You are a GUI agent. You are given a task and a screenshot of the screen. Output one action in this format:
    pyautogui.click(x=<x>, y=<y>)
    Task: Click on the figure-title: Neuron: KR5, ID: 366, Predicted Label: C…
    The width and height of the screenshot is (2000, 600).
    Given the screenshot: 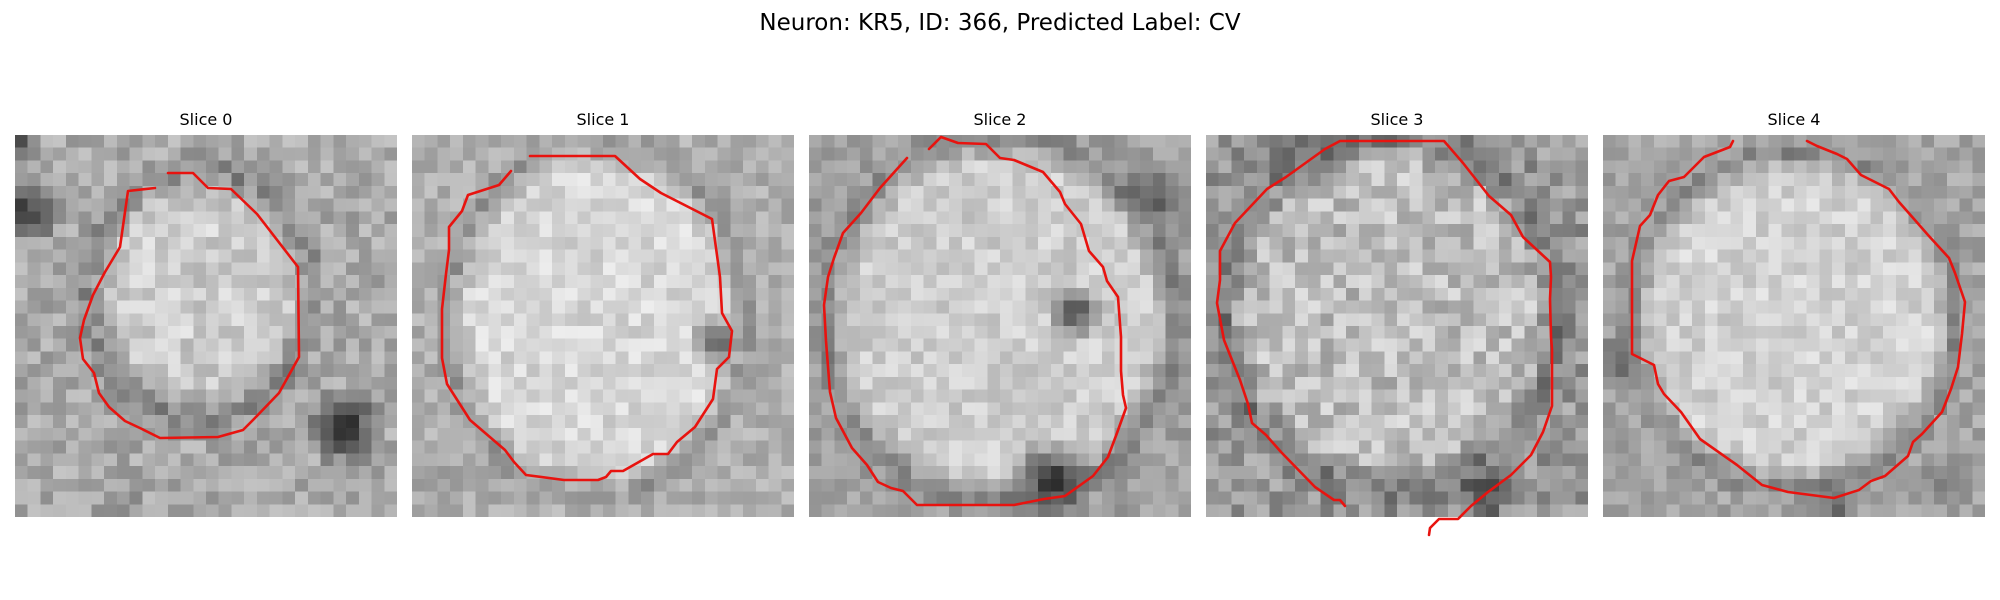 What is the action you would take?
    pyautogui.click(x=1000, y=23)
    